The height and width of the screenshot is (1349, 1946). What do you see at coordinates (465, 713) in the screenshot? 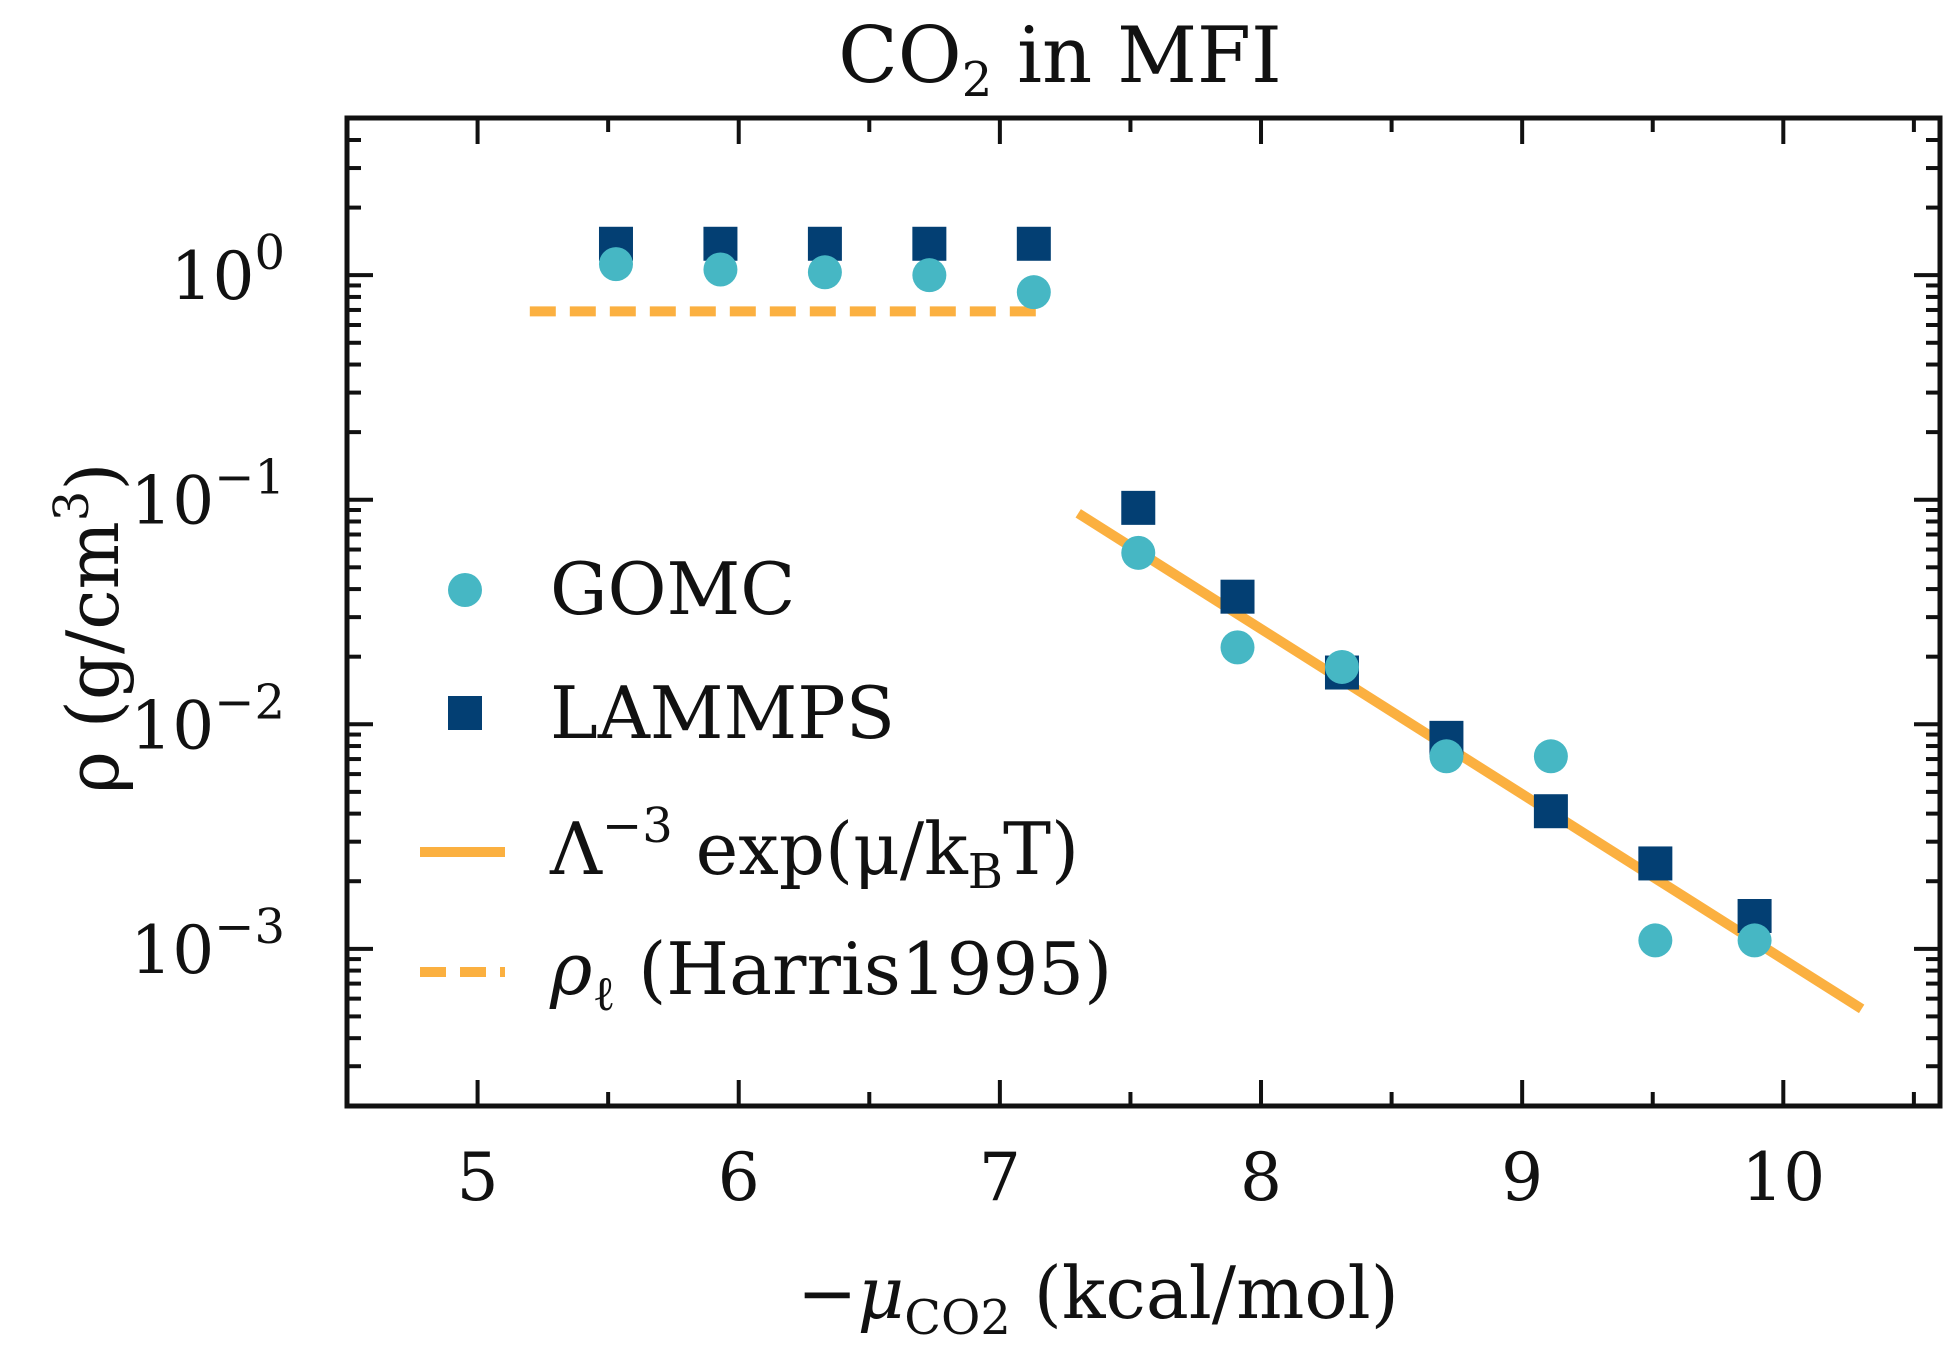
I see `legend-lammps-marker` at bounding box center [465, 713].